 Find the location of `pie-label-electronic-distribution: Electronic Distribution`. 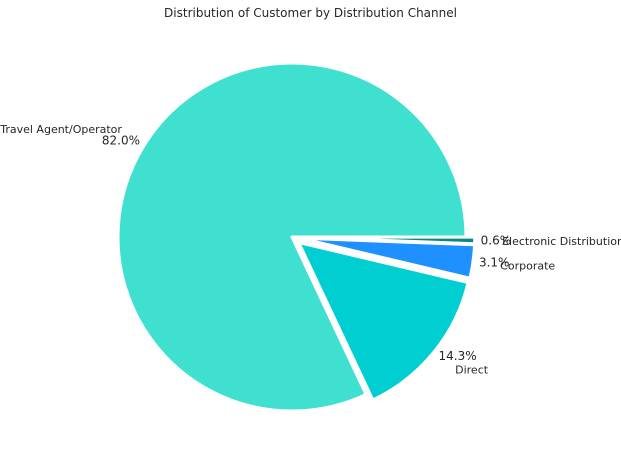

pie-label-electronic-distribution: Electronic Distribution is located at coordinates (561, 241).